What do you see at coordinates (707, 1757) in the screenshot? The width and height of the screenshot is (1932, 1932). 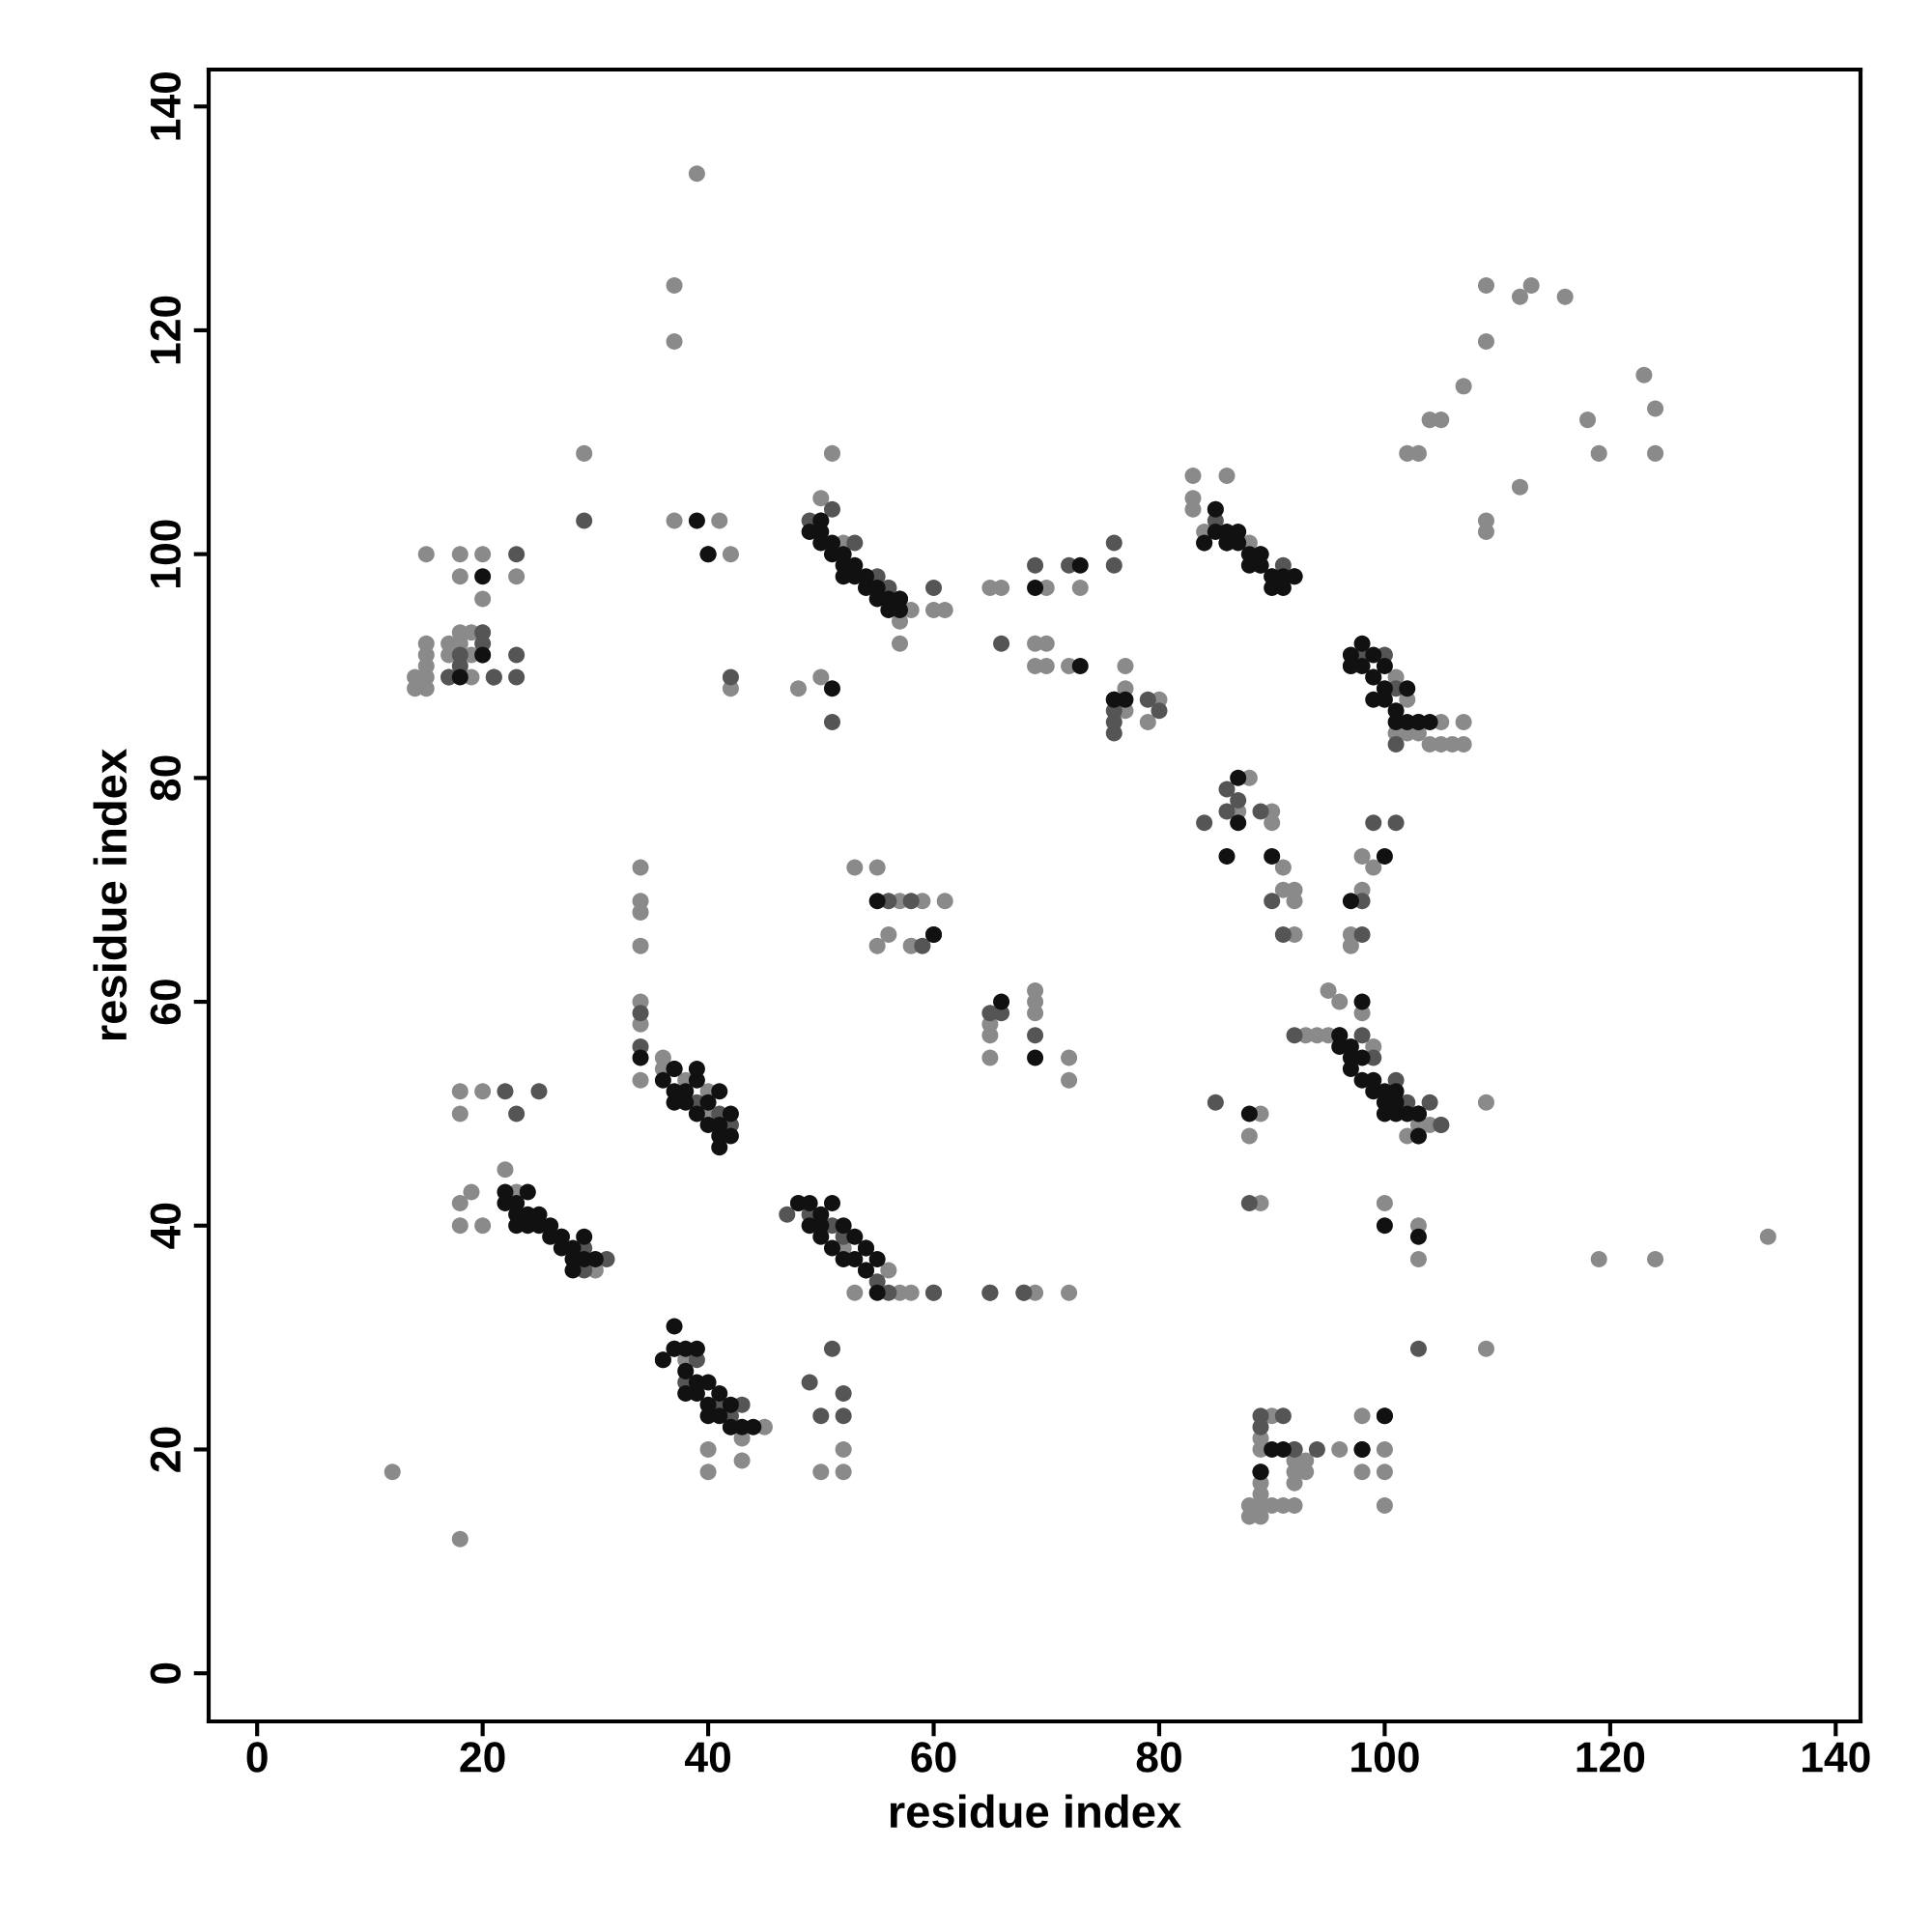 I see `x-tick-label: 40` at bounding box center [707, 1757].